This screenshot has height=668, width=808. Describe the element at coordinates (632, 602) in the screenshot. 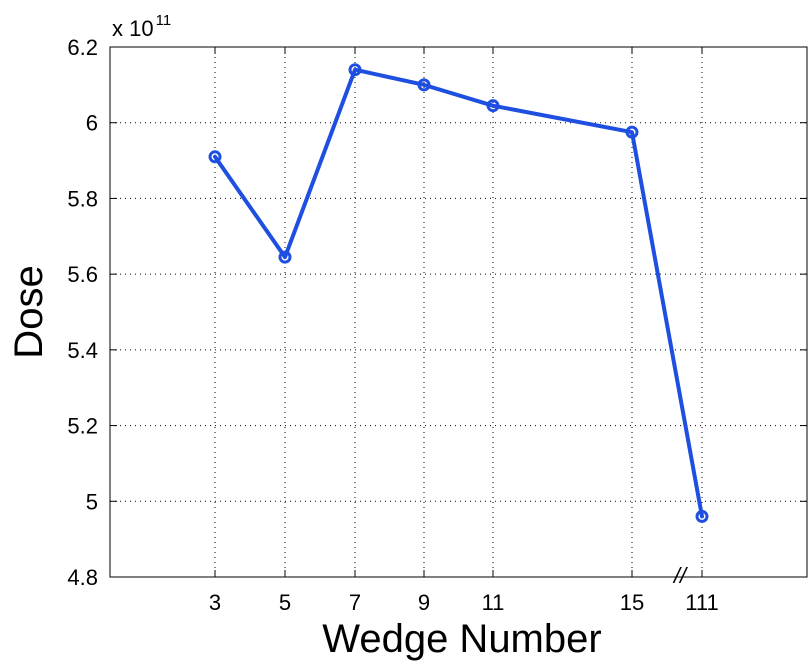

I see `x-tick-label: 15` at that location.